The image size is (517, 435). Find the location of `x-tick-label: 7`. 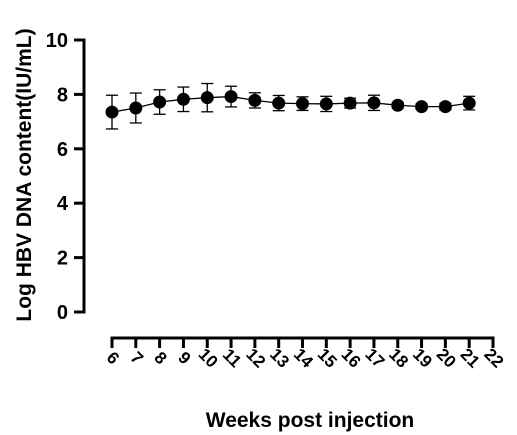

x-tick-label: 7 is located at coordinates (137, 358).